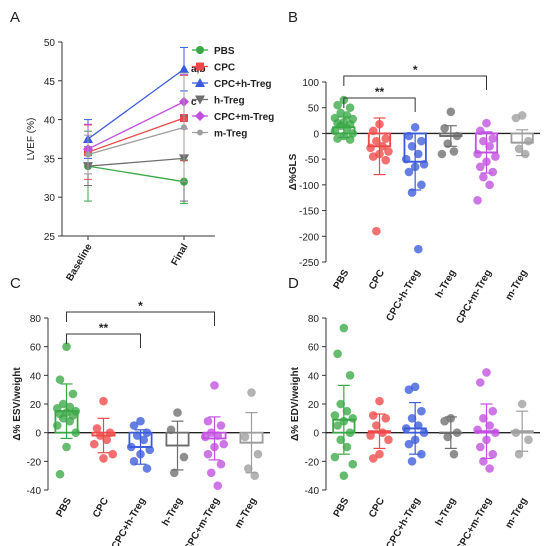 Image resolution: width=550 pixels, height=546 pixels. Describe the element at coordinates (218, 101) in the screenshot. I see `panel-a-legend-item-h-treg: h-Treg` at that location.